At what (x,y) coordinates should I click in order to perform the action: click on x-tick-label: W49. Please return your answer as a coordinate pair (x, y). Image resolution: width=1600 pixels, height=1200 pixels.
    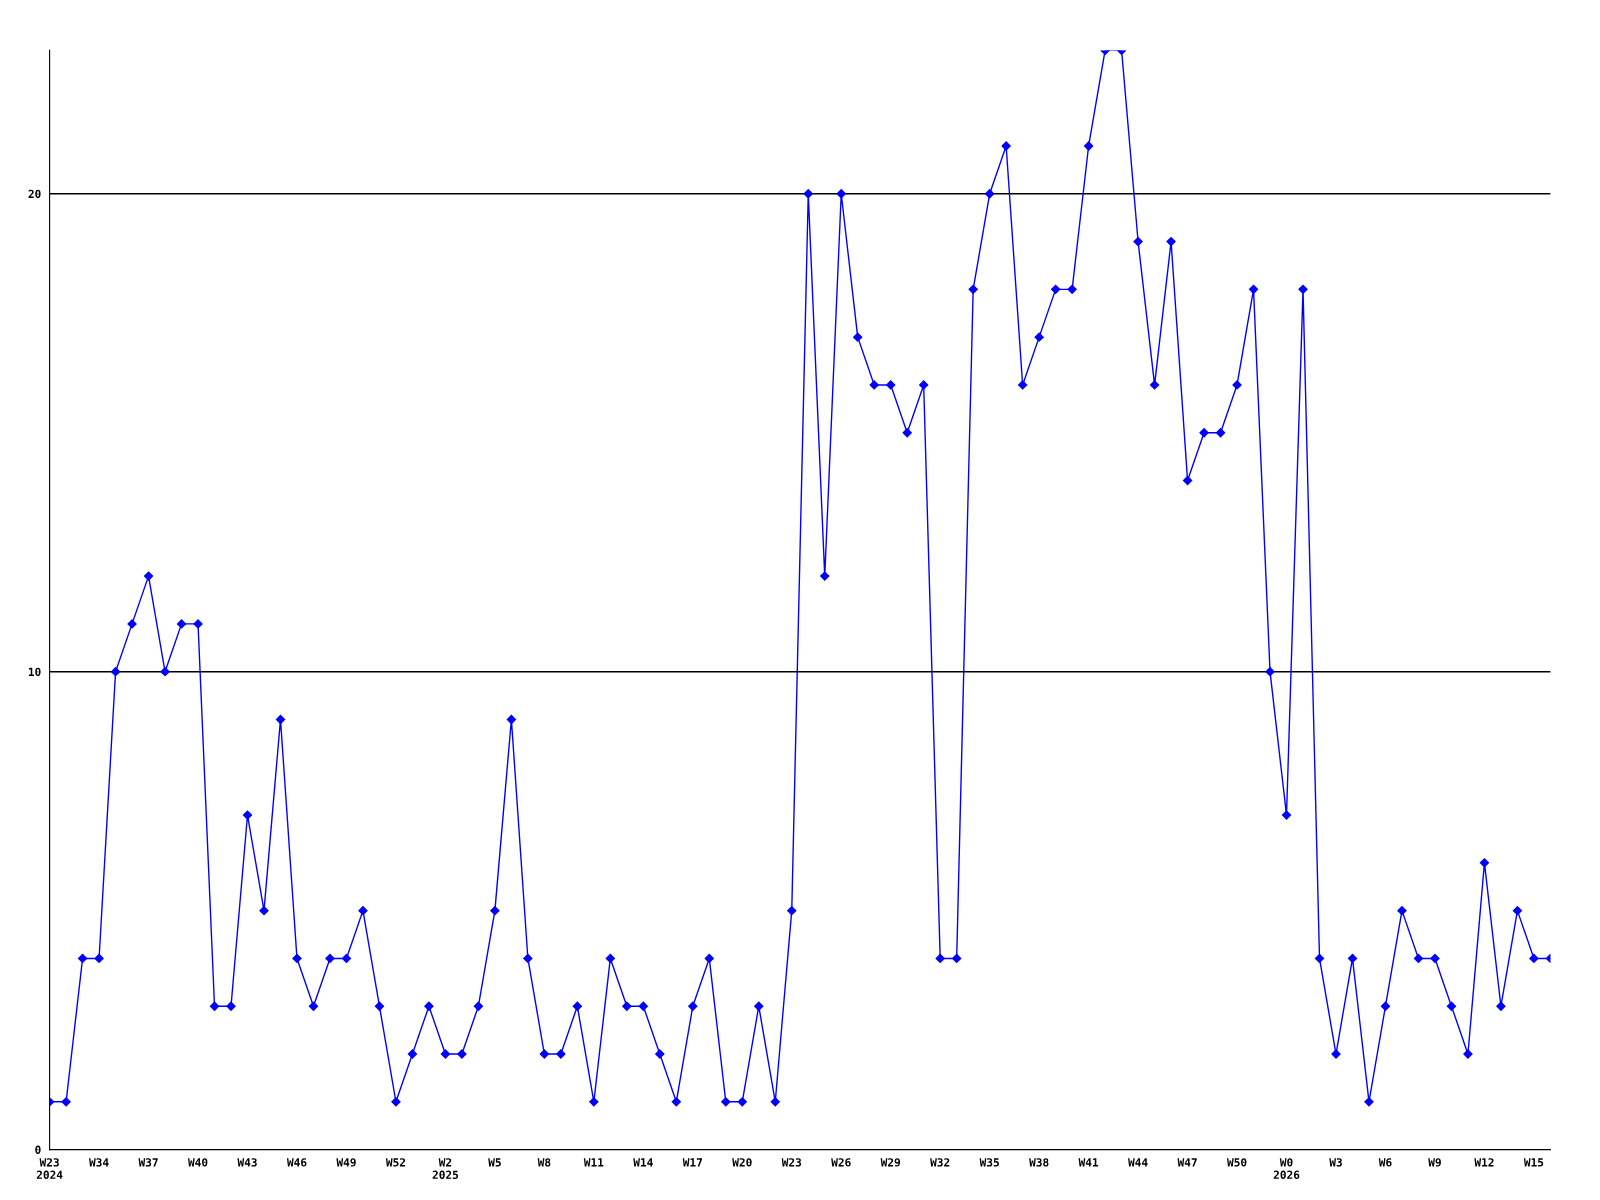
    Looking at the image, I should click on (346, 1162).